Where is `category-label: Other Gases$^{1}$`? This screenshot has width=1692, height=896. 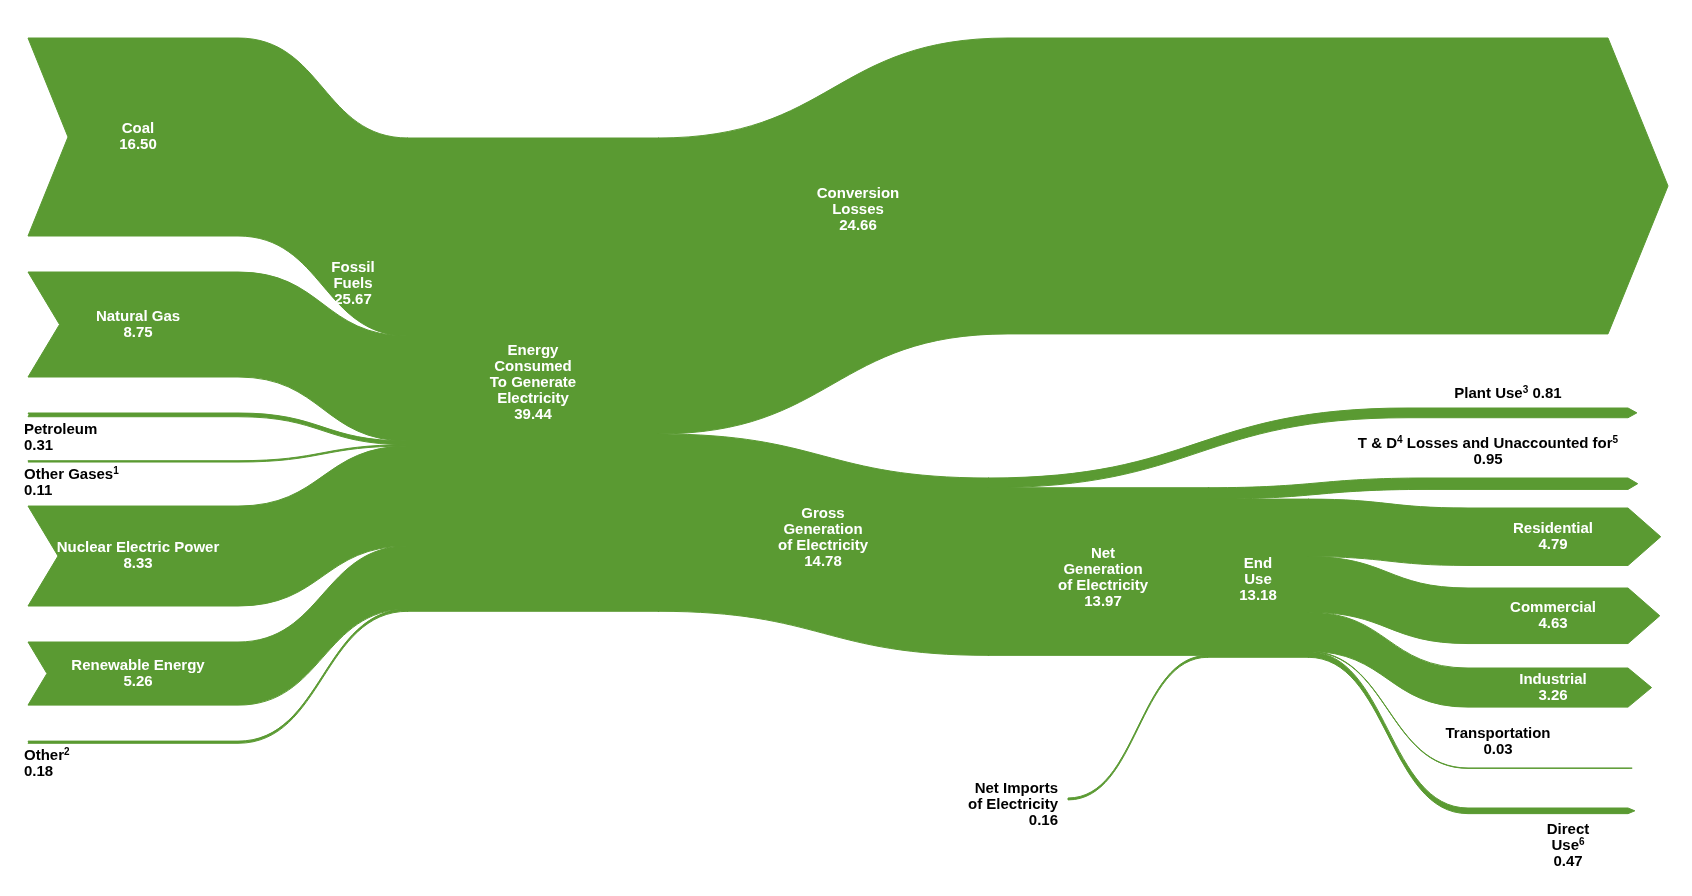
category-label: Other Gases$^{1}$ is located at coordinates (72, 473).